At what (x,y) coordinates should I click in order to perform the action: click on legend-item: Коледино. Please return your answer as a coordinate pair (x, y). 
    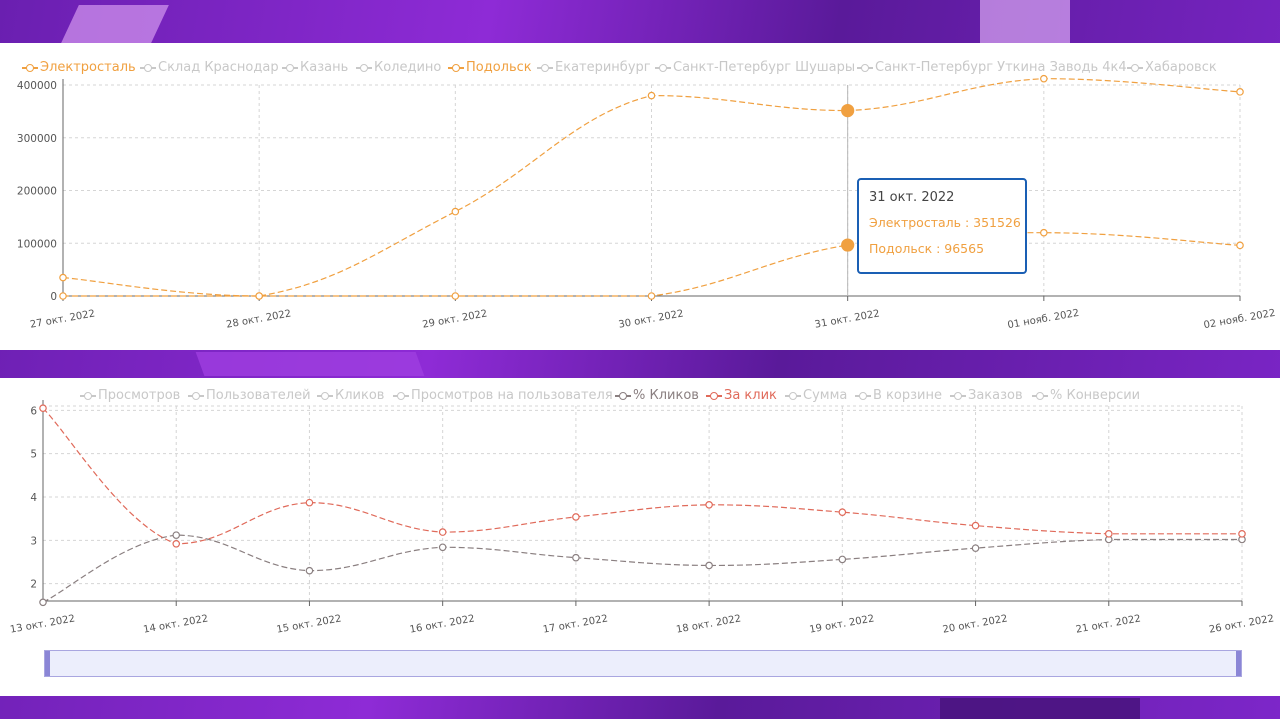
    Looking at the image, I should click on (398, 67).